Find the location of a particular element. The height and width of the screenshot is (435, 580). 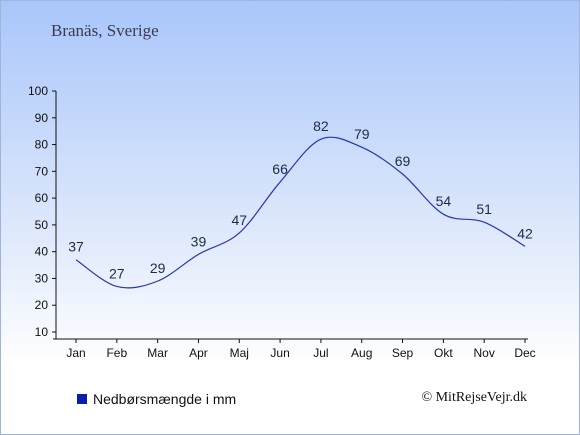

legend-swatch is located at coordinates (82, 399).